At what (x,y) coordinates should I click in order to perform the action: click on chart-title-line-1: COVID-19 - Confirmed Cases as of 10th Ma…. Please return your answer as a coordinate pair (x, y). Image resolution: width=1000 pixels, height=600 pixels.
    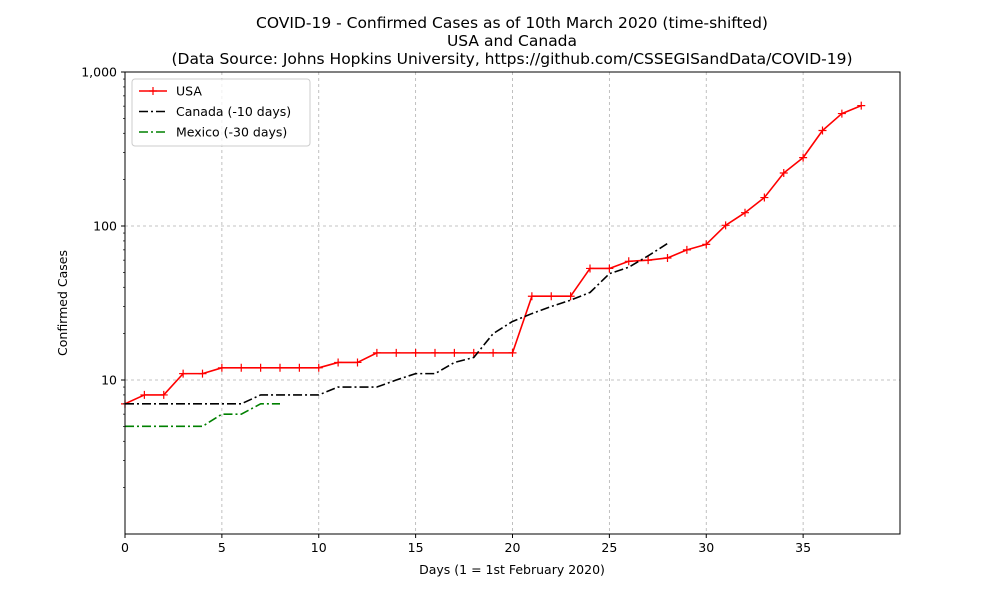
    Looking at the image, I should click on (512, 23).